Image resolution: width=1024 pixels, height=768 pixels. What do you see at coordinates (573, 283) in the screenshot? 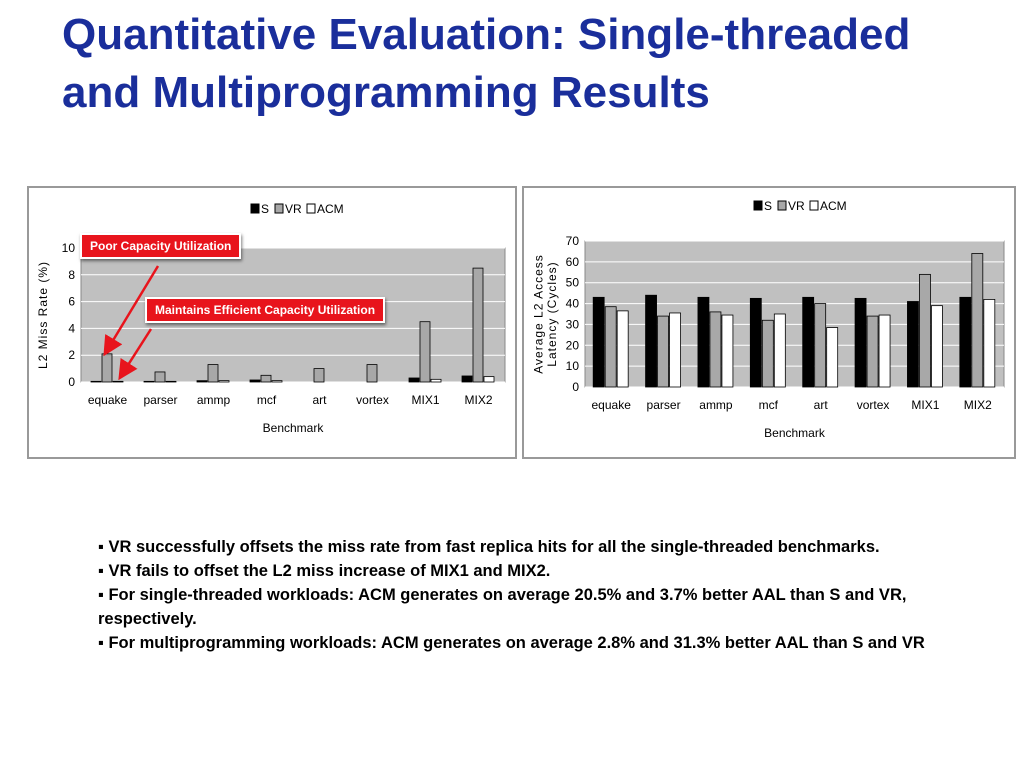
I see `y-tick-label: 50` at bounding box center [573, 283].